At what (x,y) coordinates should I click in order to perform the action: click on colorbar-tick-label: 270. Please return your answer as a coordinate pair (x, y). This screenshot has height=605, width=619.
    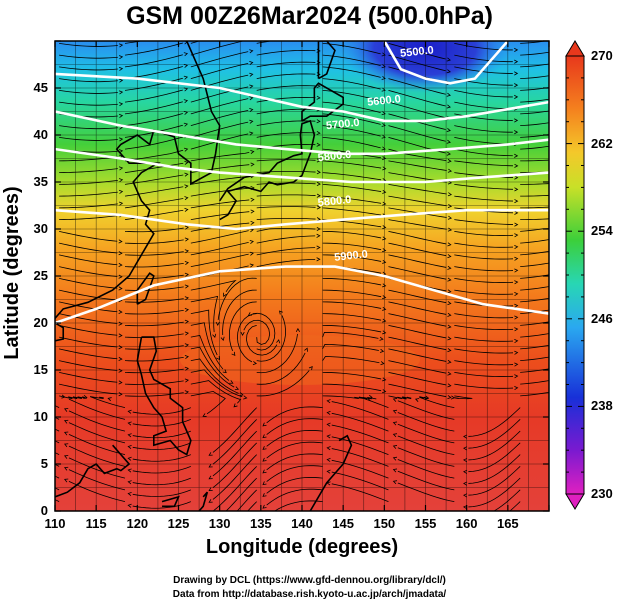
    Looking at the image, I should click on (602, 55).